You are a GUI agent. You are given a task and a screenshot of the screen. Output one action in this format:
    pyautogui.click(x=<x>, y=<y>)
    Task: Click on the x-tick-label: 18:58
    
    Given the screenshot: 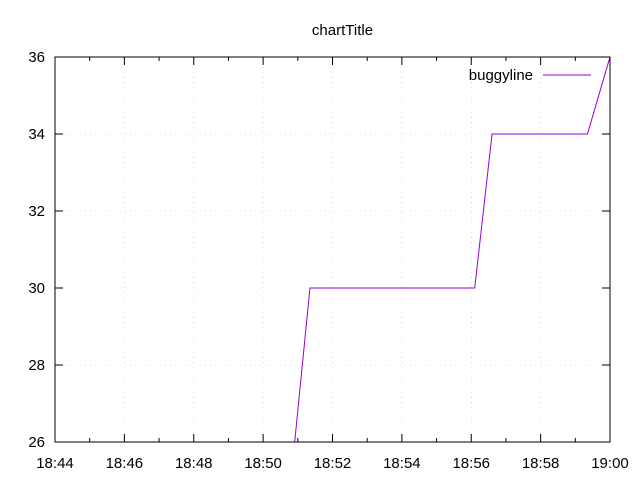 What is the action you would take?
    pyautogui.click(x=541, y=463)
    